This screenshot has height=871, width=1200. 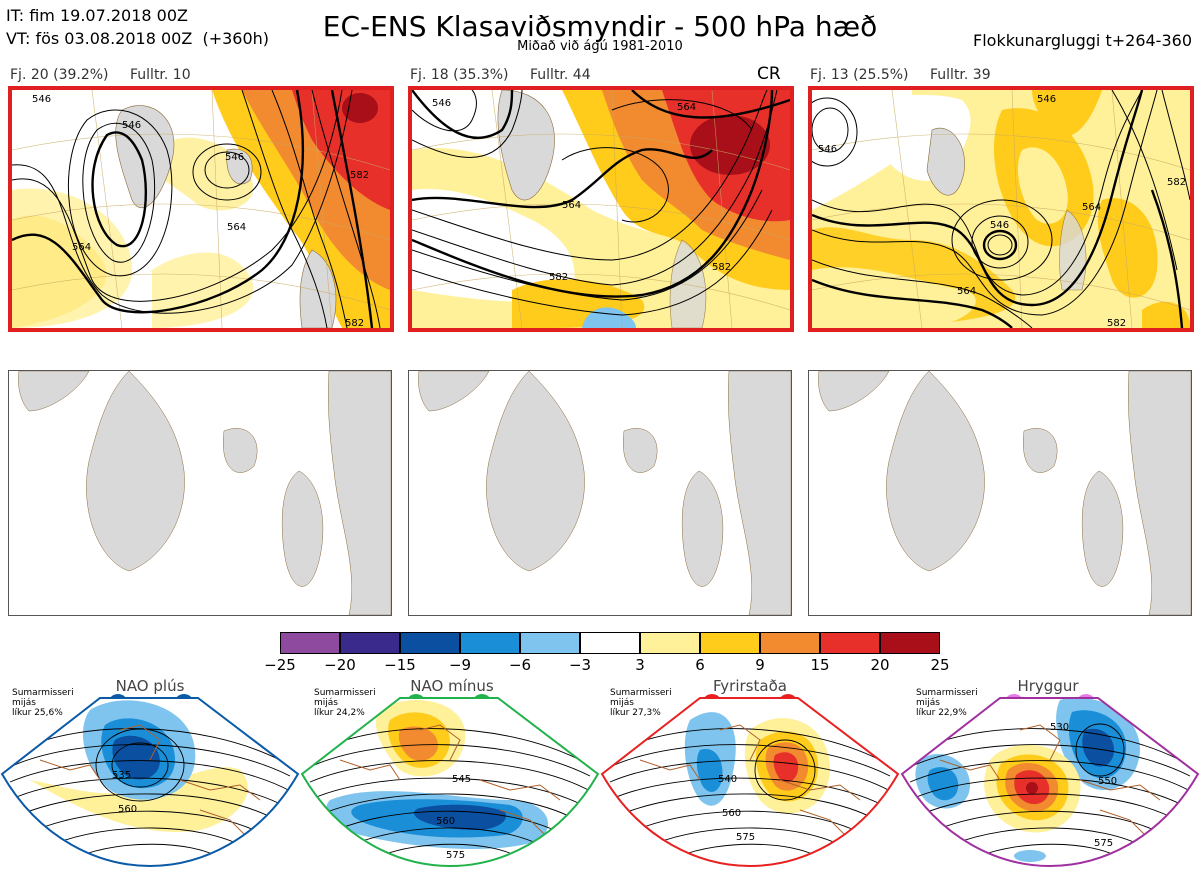 I want to click on regime-2-line: Sumarmisseri, so click(x=345, y=693).